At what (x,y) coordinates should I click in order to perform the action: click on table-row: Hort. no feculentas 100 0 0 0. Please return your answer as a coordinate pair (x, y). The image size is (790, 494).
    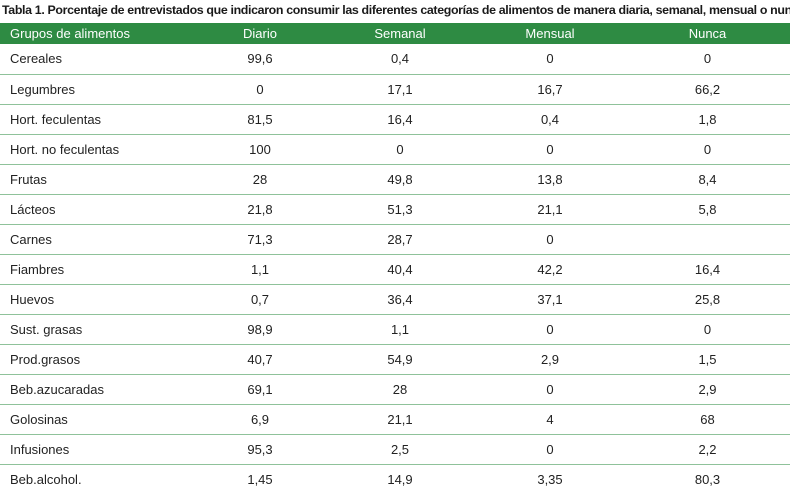
    Looking at the image, I should click on (395, 149).